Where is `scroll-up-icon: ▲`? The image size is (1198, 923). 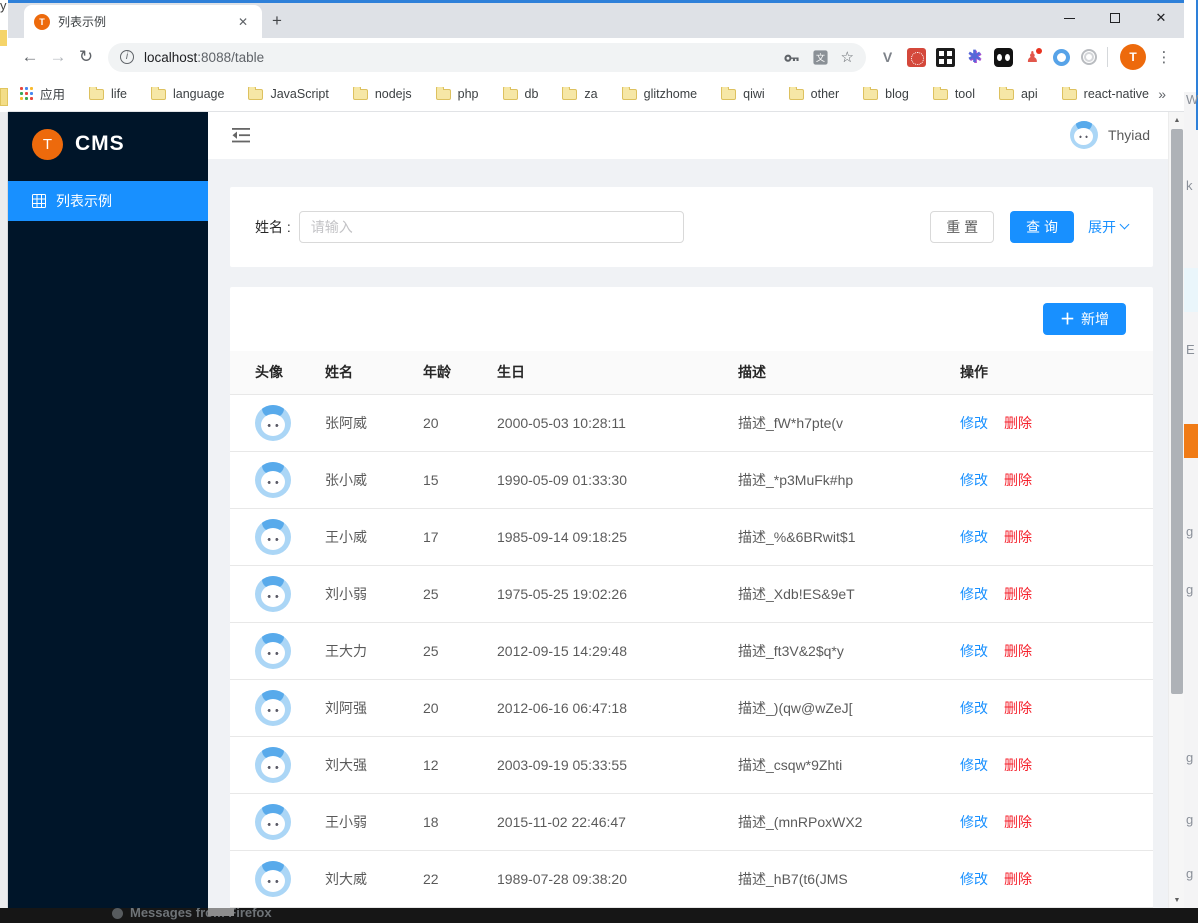
scroll-up-icon: ▲ is located at coordinates (1177, 120).